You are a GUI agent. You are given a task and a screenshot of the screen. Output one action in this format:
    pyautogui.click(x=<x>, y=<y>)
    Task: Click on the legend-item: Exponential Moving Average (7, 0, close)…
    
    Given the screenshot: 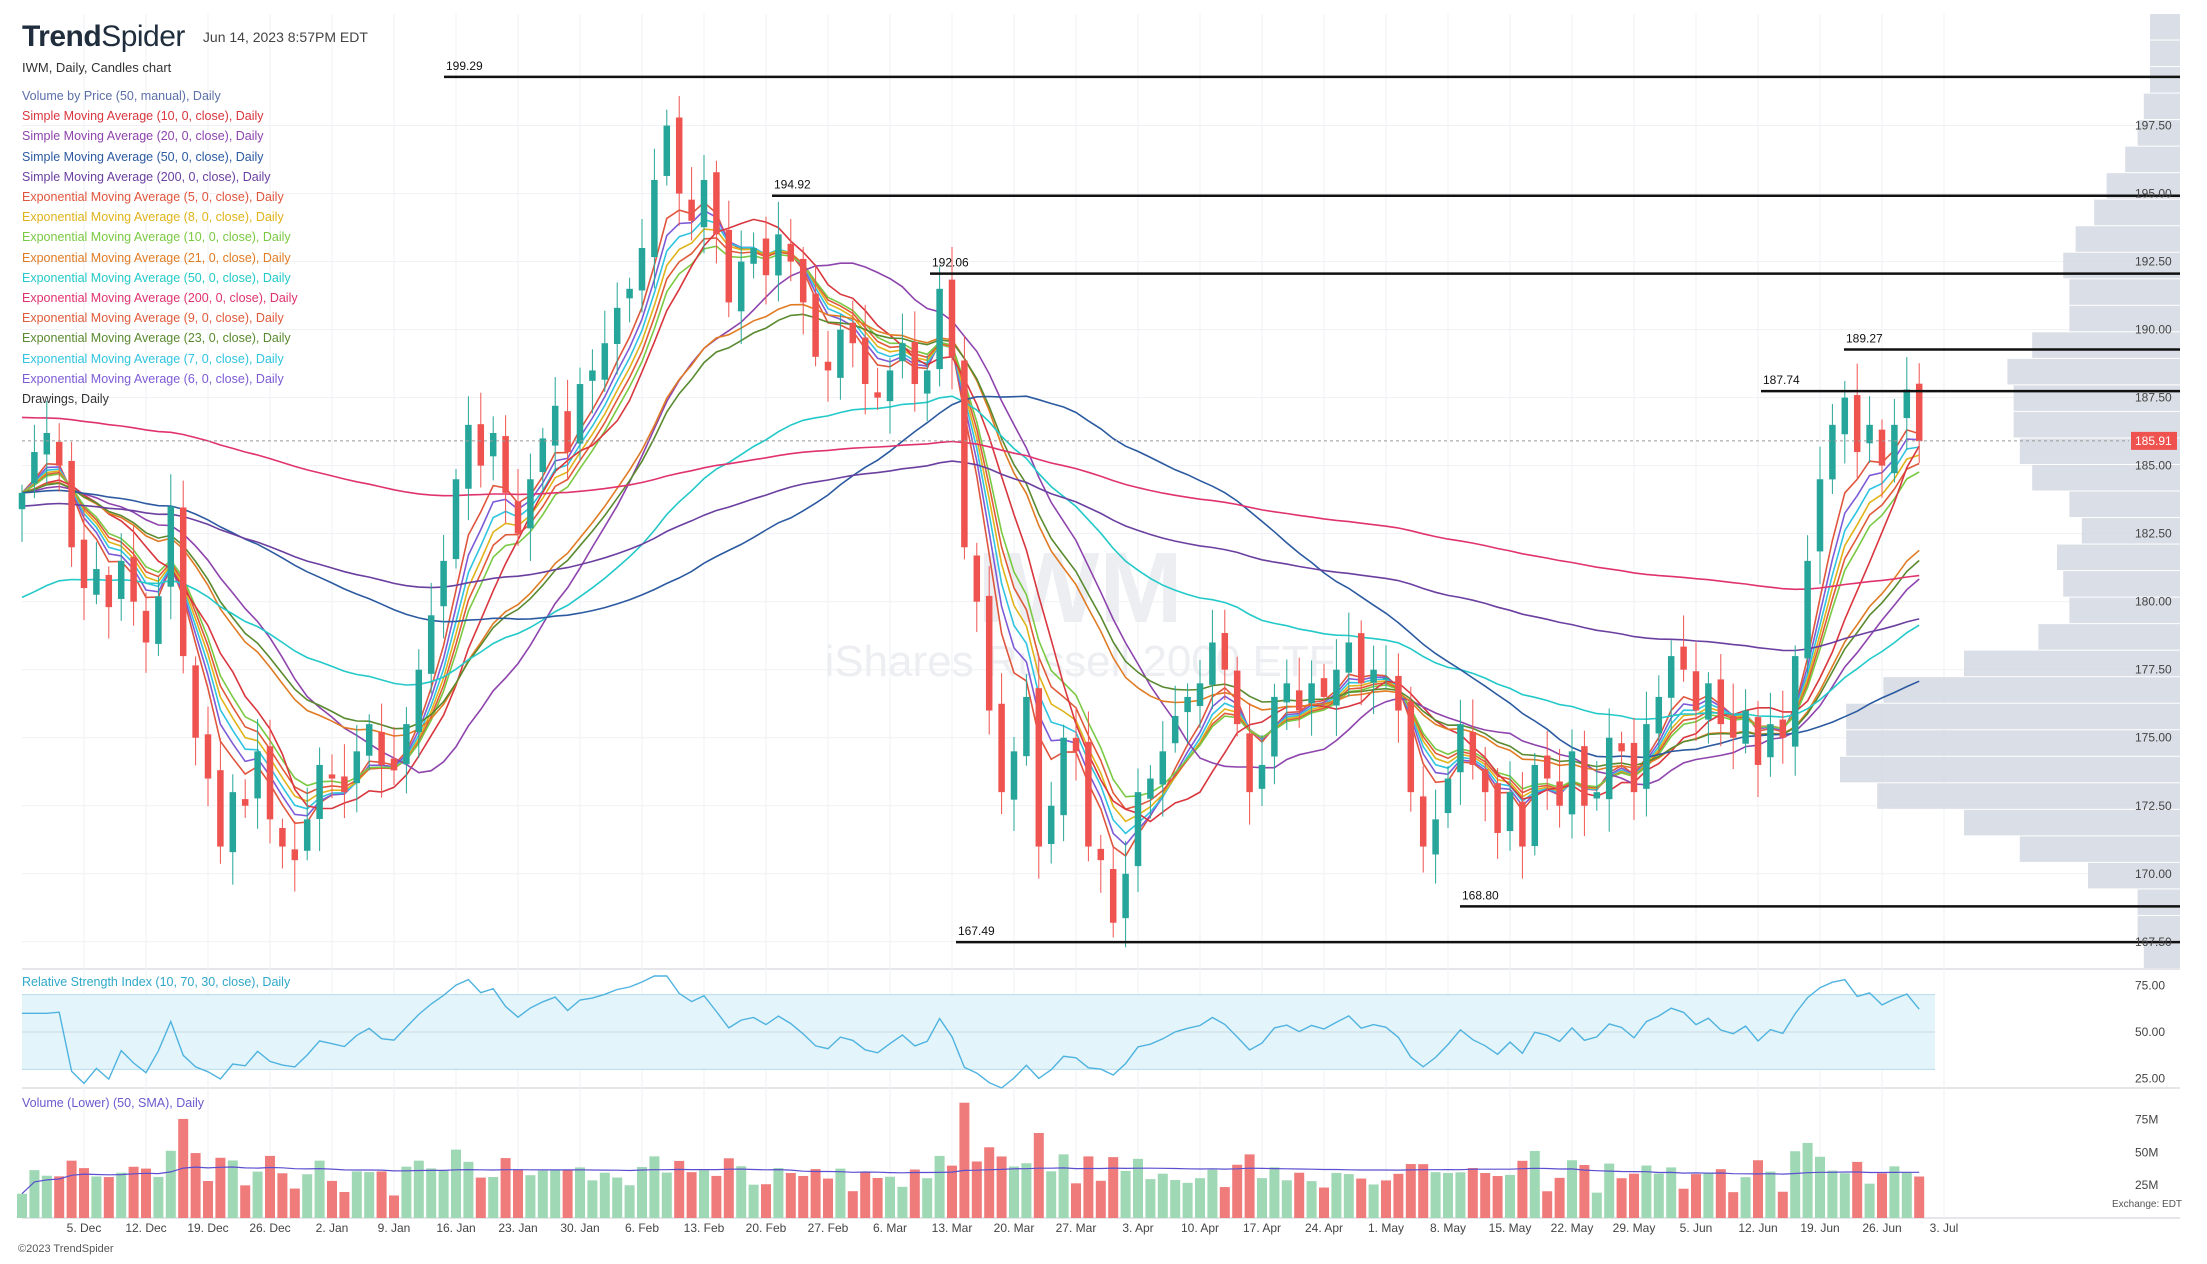 What is the action you would take?
    pyautogui.click(x=153, y=358)
    